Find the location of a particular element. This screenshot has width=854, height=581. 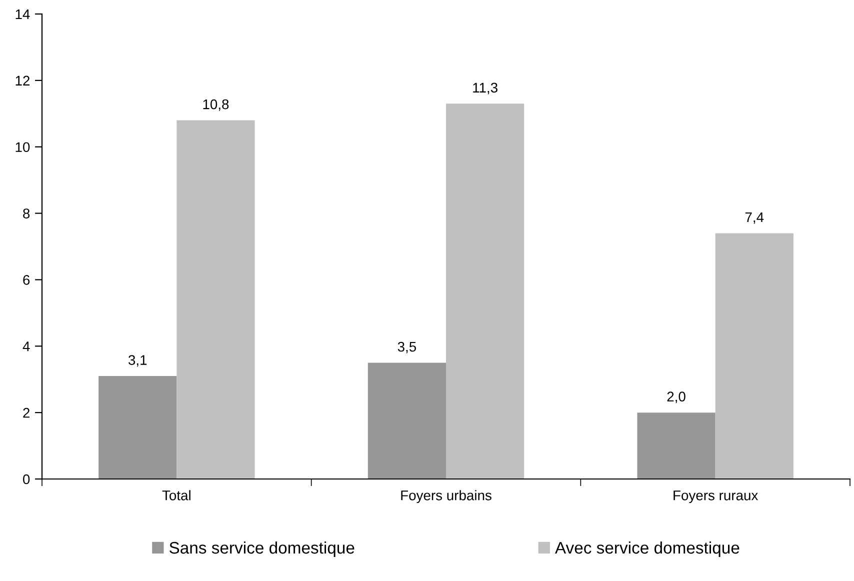

data-label: 10,8 is located at coordinates (216, 105).